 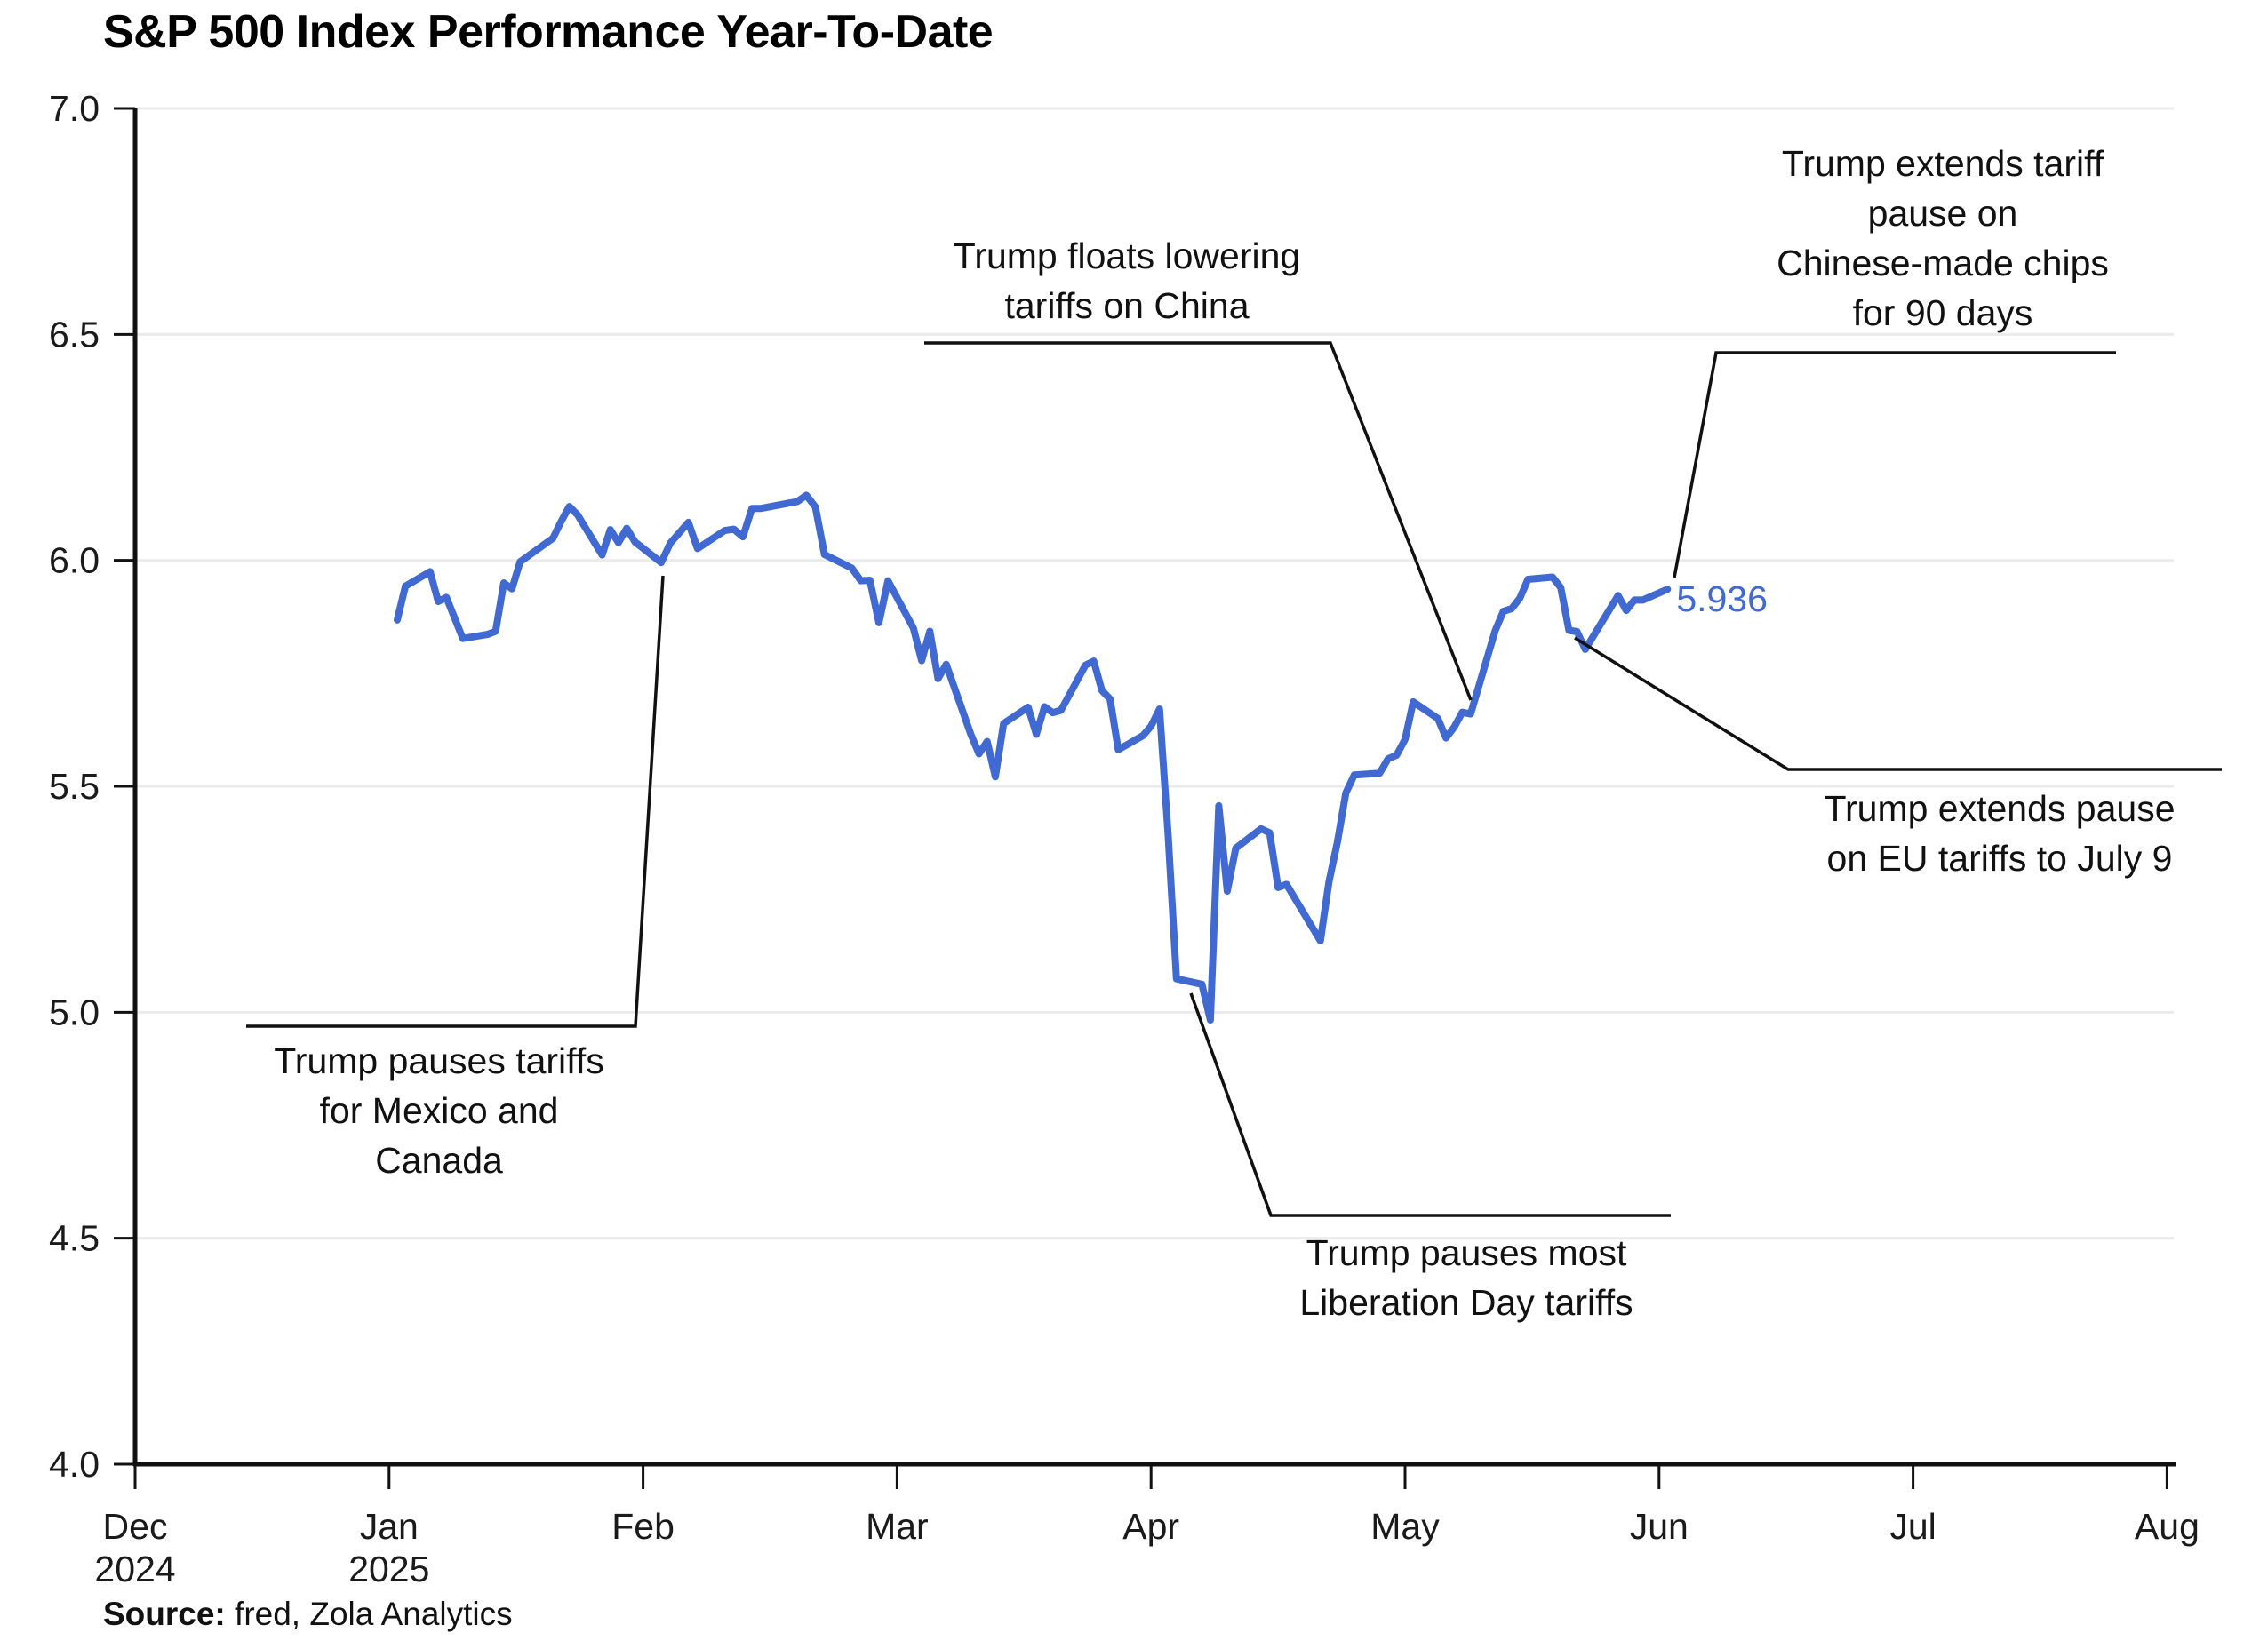 I want to click on annotation-text-line: for 90 days, so click(x=1943, y=312).